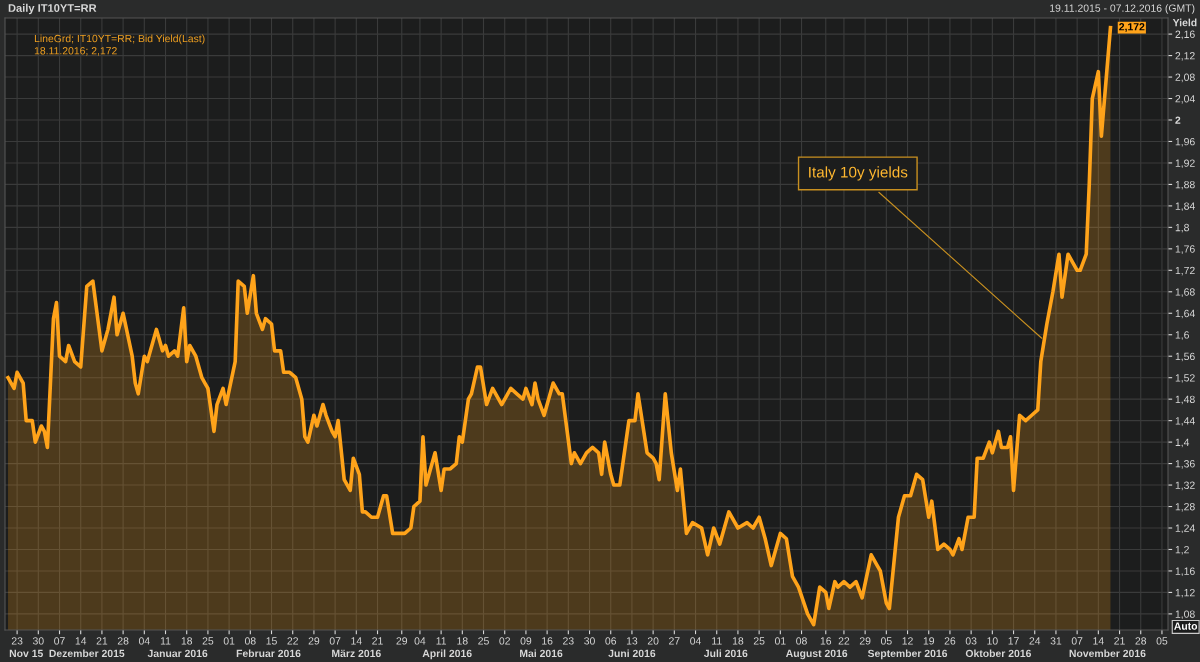 The height and width of the screenshot is (662, 1200). Describe the element at coordinates (1182, 228) in the screenshot. I see `y-tick-label: 1,8` at that location.